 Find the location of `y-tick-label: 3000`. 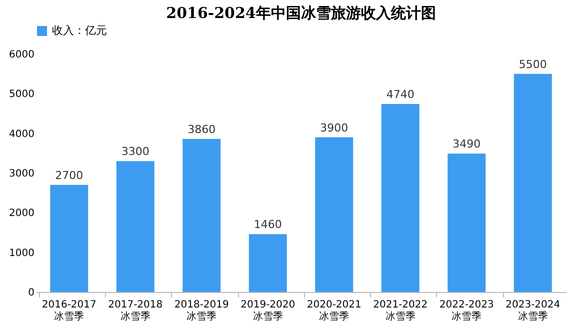

y-tick-label: 3000 is located at coordinates (21, 174).